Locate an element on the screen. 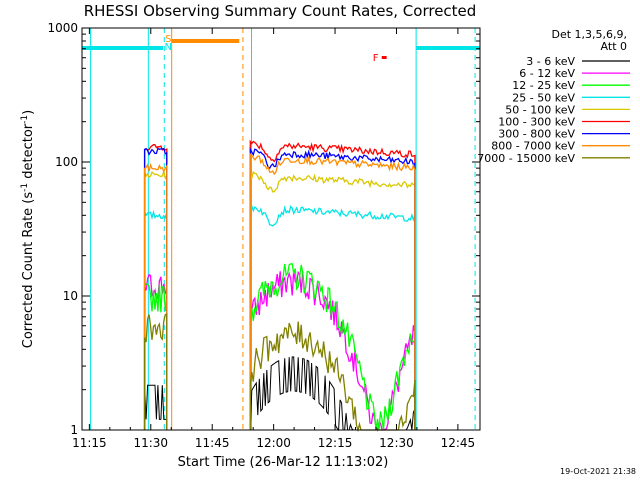  legend-label-8: 7000 - 15000 keV is located at coordinates (526, 158).